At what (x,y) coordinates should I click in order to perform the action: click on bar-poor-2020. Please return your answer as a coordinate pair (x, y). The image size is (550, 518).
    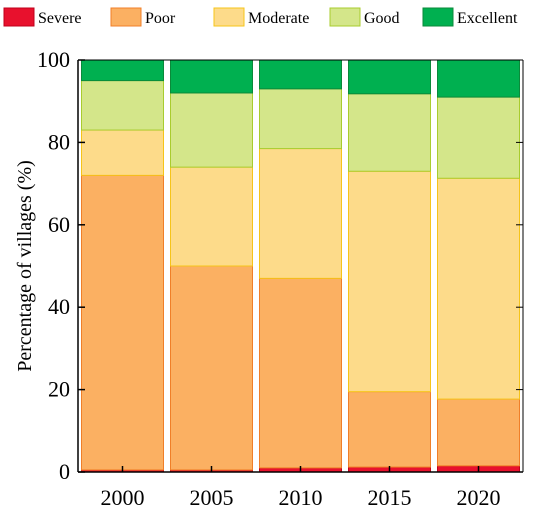
    Looking at the image, I should click on (478, 432).